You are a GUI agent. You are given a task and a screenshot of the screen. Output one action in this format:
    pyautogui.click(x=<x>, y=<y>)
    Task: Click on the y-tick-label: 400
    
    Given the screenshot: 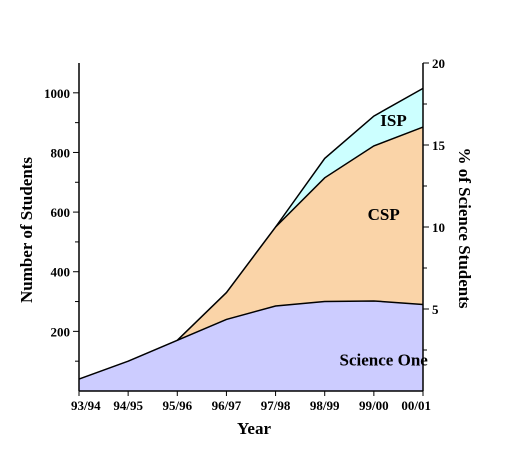 What is the action you would take?
    pyautogui.click(x=61, y=272)
    